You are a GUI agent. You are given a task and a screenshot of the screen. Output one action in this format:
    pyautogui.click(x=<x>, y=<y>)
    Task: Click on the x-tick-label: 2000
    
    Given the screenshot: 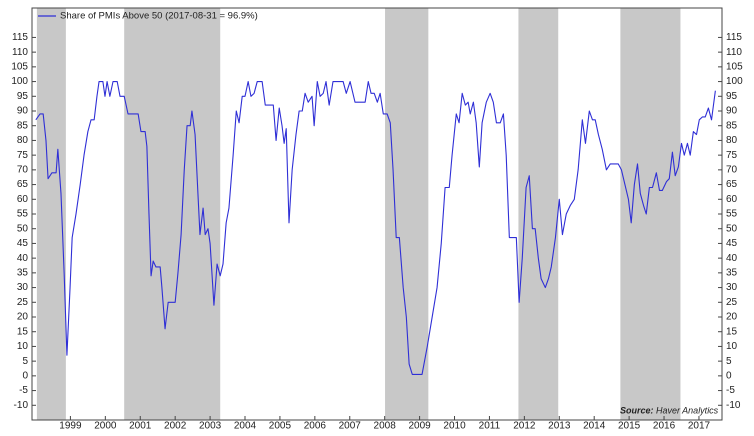 What is the action you would take?
    pyautogui.click(x=105, y=426)
    